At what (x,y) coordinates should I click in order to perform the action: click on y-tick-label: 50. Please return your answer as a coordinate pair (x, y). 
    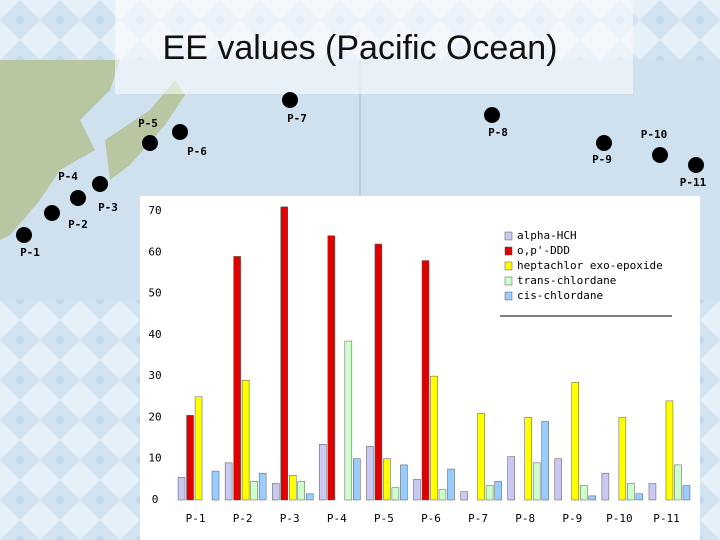
    Looking at the image, I should click on (154, 293).